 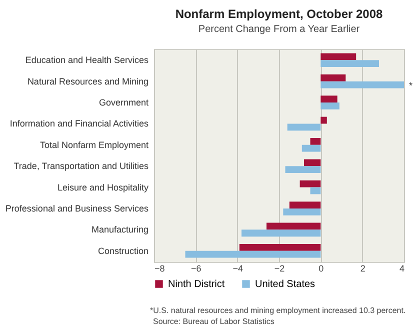 What do you see at coordinates (279, 29) in the screenshot?
I see `chart-subtitle: Percent Change From a Year Earlier` at bounding box center [279, 29].